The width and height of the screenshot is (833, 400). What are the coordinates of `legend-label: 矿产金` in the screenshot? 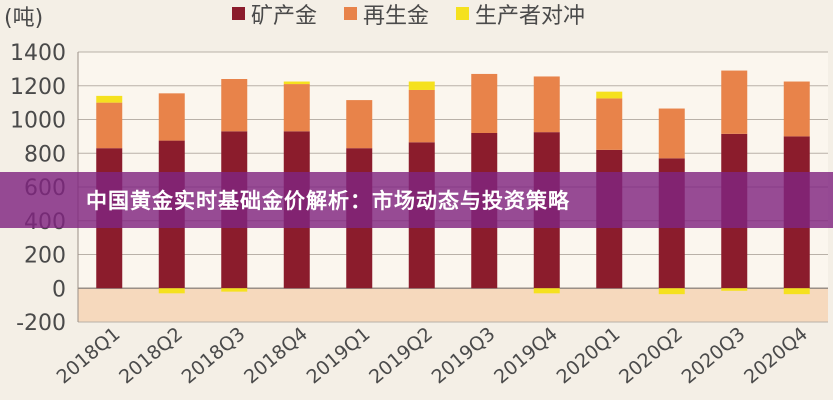 It's located at (284, 16).